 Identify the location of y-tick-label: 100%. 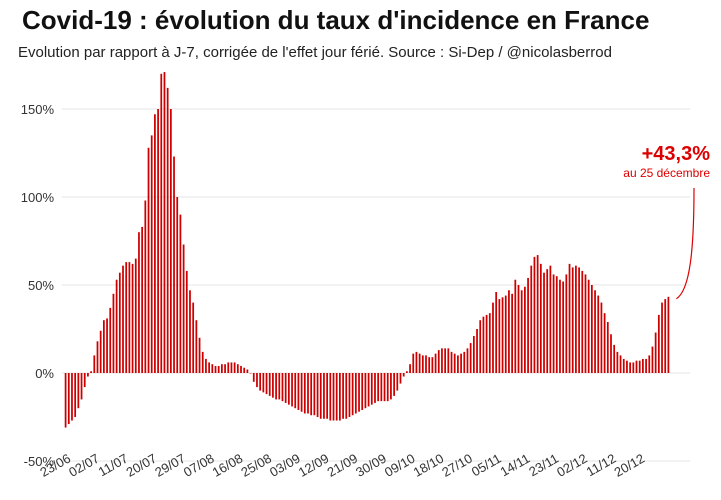
(38, 197).